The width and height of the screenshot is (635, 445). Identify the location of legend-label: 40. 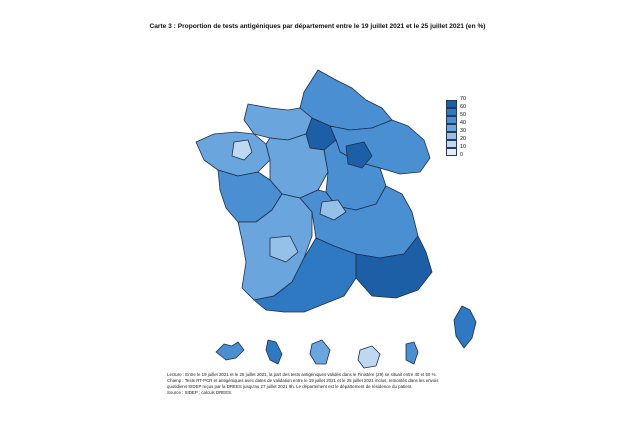
(463, 123).